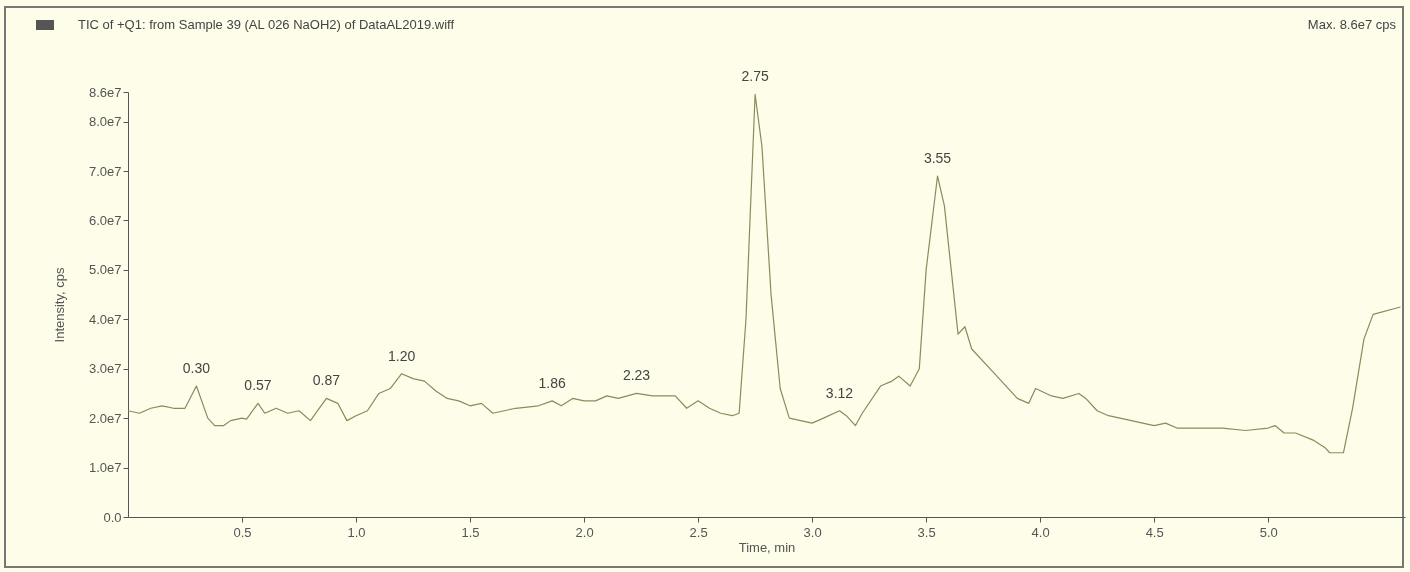  Describe the element at coordinates (196, 368) in the screenshot. I see `annotation: 0.30` at that location.